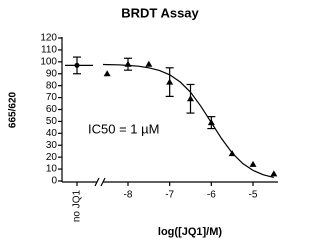 This screenshot has height=244, width=320. I want to click on y-tick-label: 50, so click(52, 121).